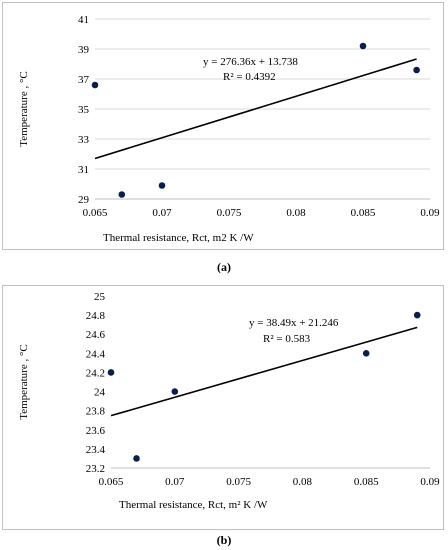 This screenshot has width=448, height=550. Describe the element at coordinates (111, 482) in the screenshot. I see `chart-b-xtick-label-0: 0.065` at that location.